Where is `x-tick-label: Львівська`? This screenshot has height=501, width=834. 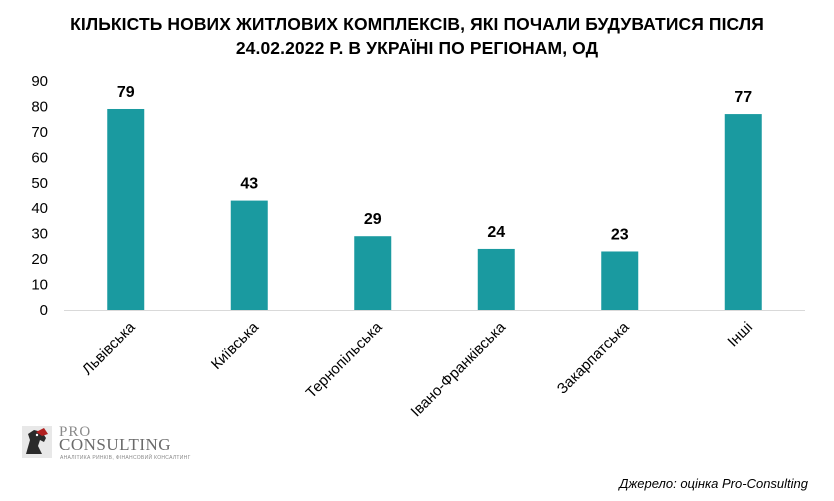 x-tick-label: Львівська is located at coordinates (109, 348).